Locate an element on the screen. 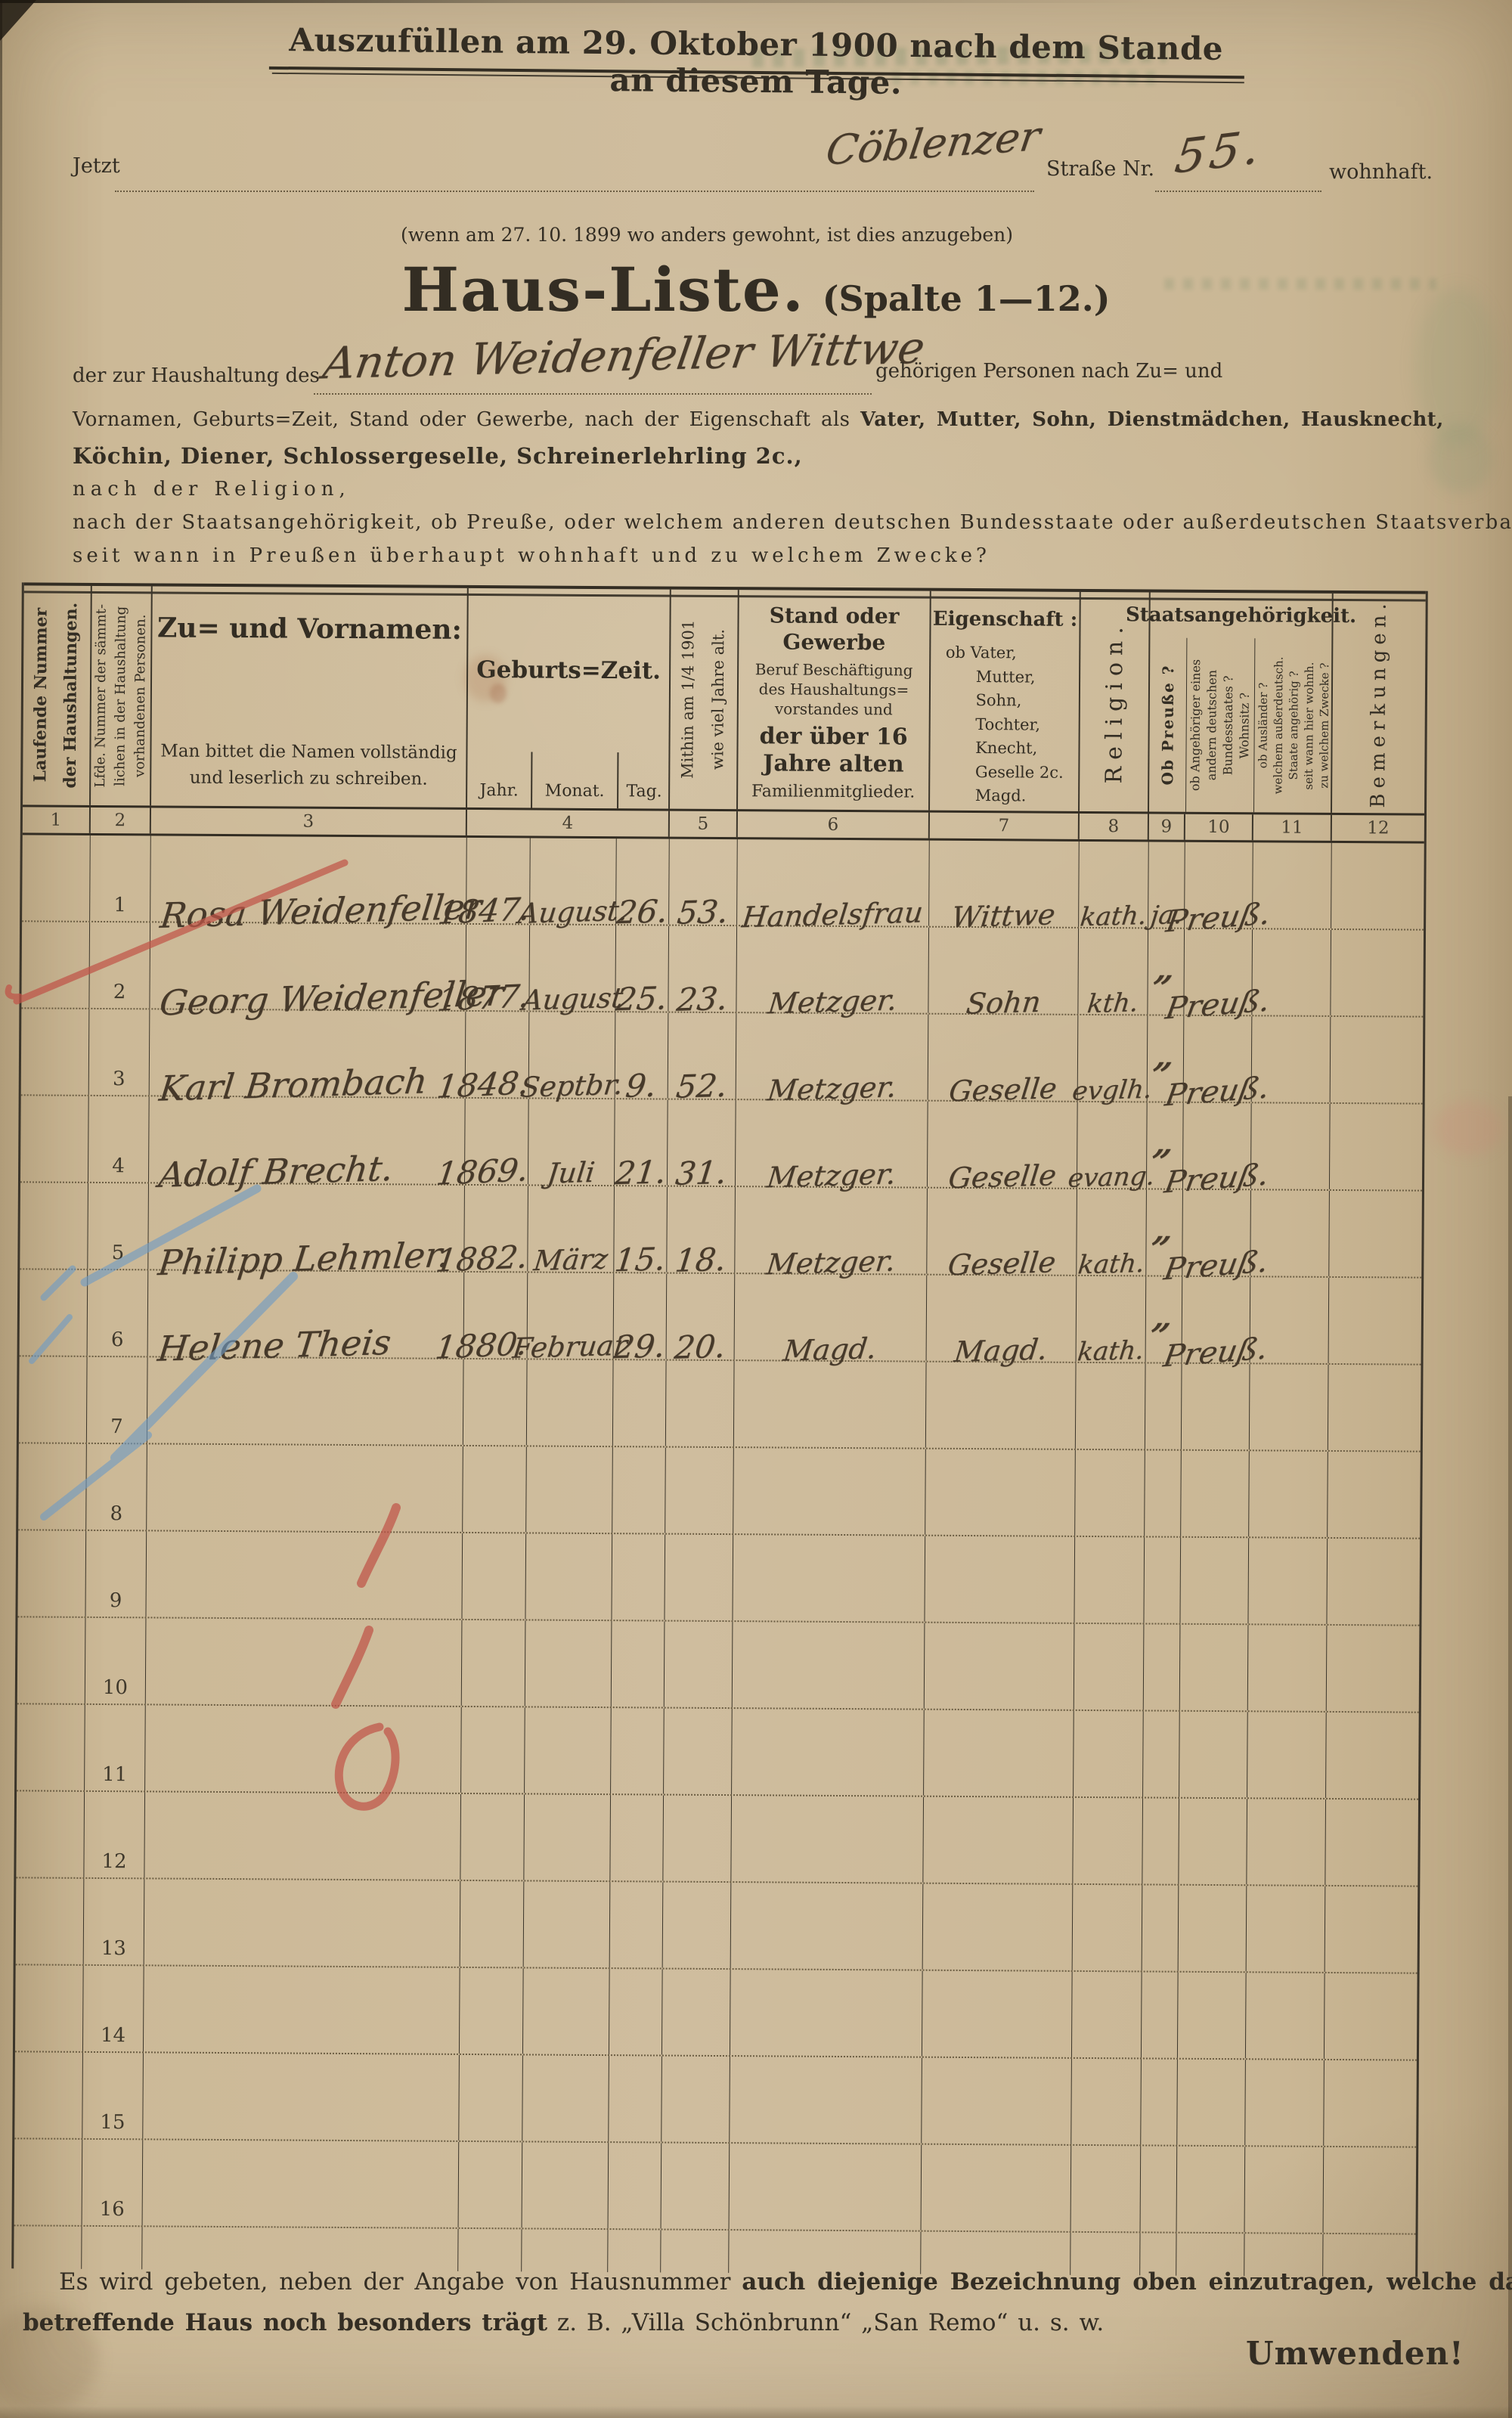  green-smudge-right is located at coordinates (1456, 366).